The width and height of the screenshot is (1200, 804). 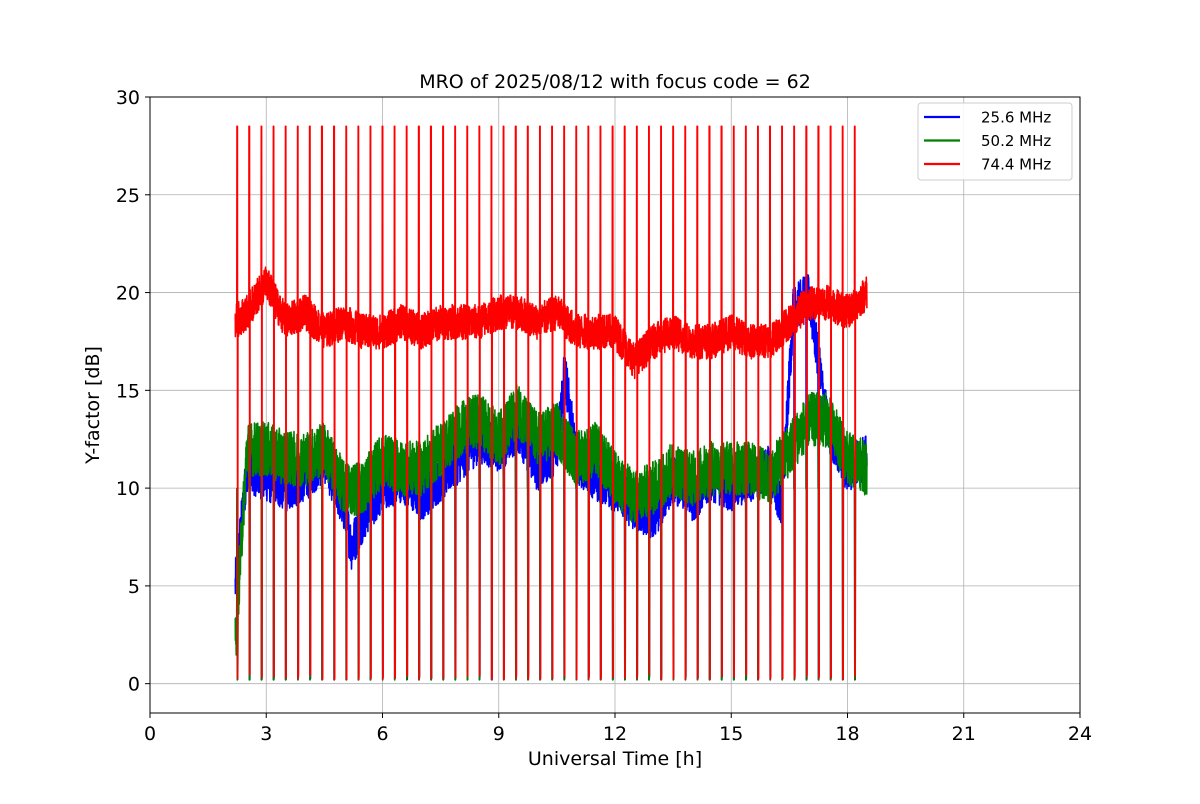 What do you see at coordinates (128, 196) in the screenshot?
I see `y-tick-label: 25` at bounding box center [128, 196].